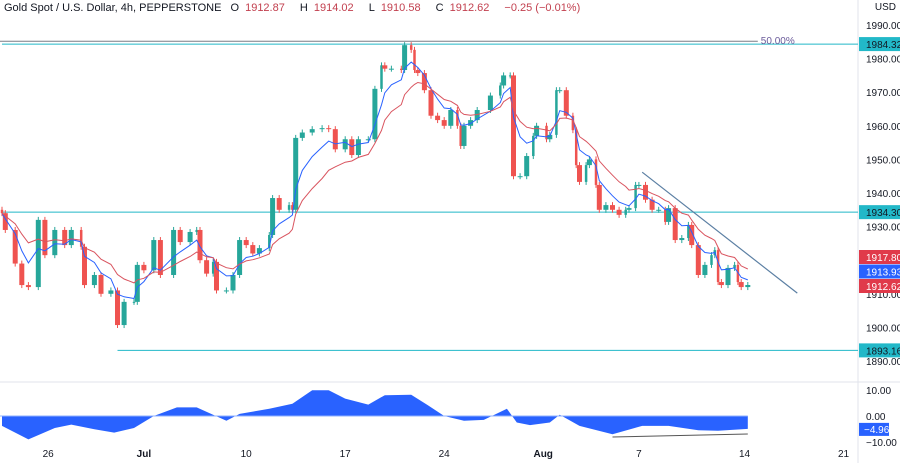 The width and height of the screenshot is (900, 463). What do you see at coordinates (639, 454) in the screenshot?
I see `time-tick-label: 7` at bounding box center [639, 454].